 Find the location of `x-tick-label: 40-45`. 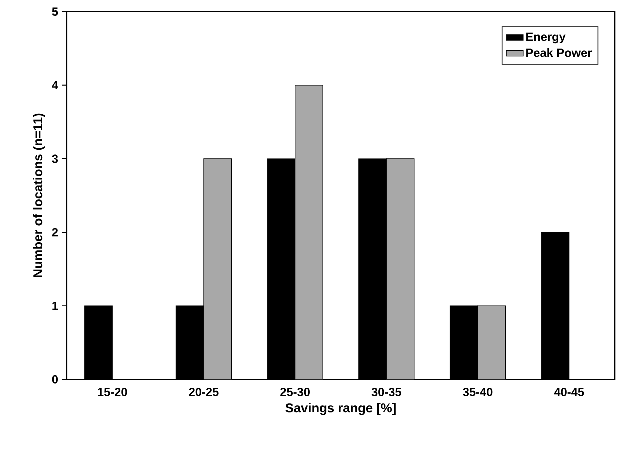

x-tick-label: 40-45 is located at coordinates (569, 392).